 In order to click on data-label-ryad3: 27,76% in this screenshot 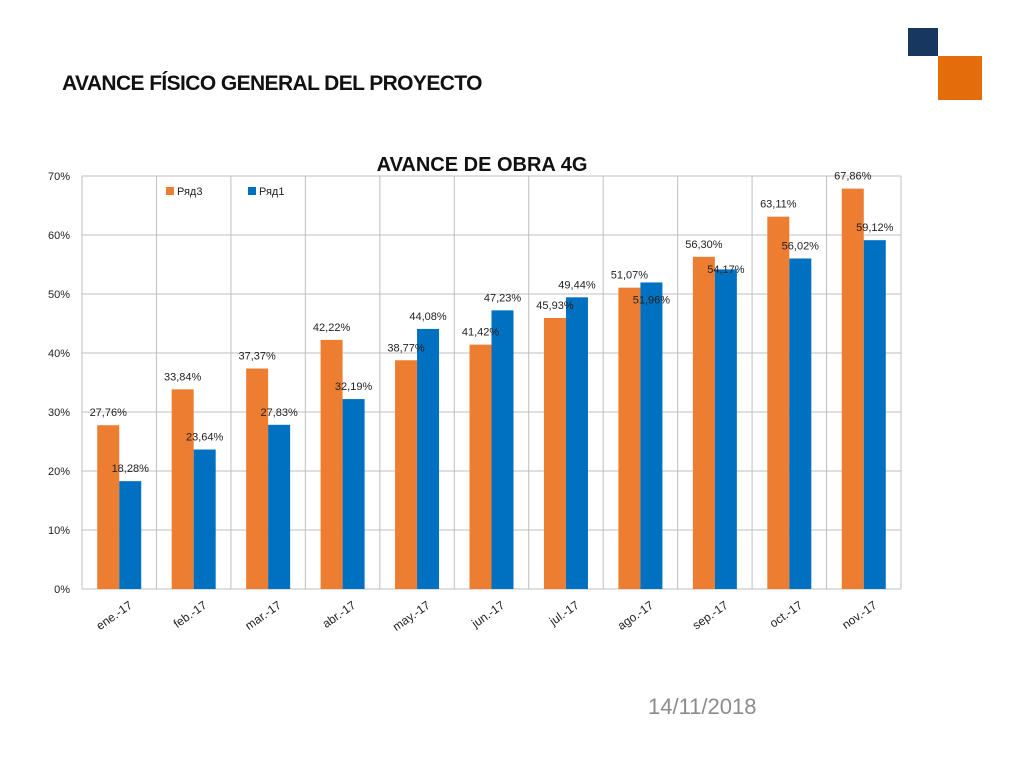, I will do `click(109, 413)`.